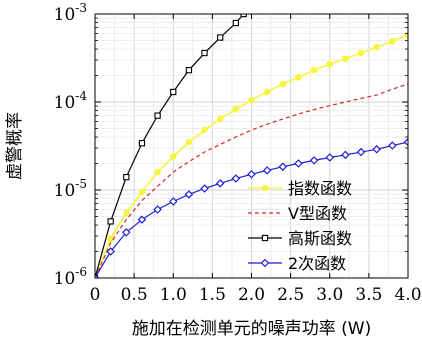  Describe the element at coordinates (368, 295) in the screenshot. I see `x-tick-label: 3.5` at that location.